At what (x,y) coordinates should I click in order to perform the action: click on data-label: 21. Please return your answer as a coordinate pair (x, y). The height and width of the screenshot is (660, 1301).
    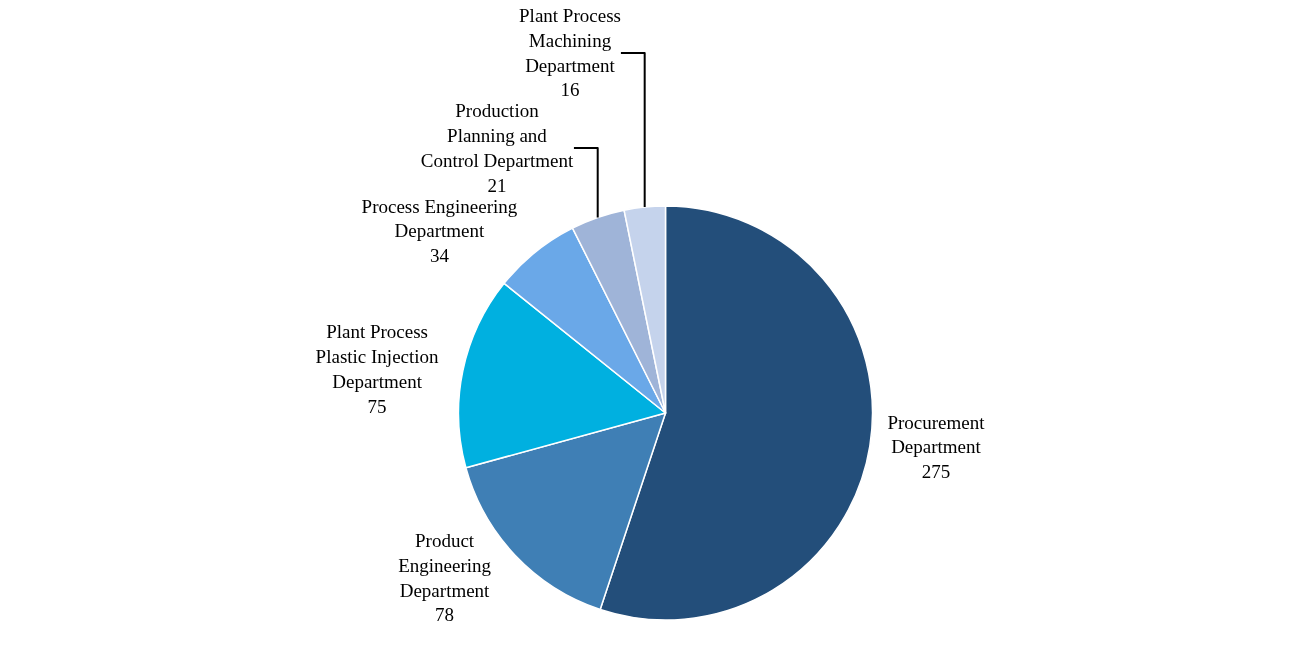
    Looking at the image, I should click on (497, 185).